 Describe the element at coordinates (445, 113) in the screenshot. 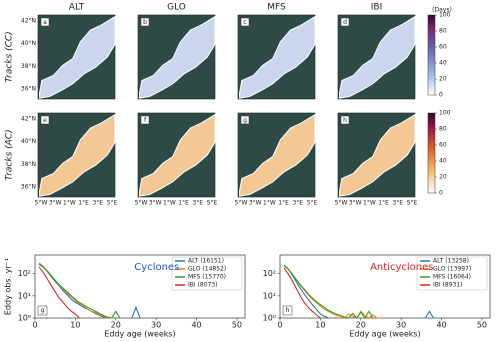

I see `colorbar-tick-label: 100` at that location.